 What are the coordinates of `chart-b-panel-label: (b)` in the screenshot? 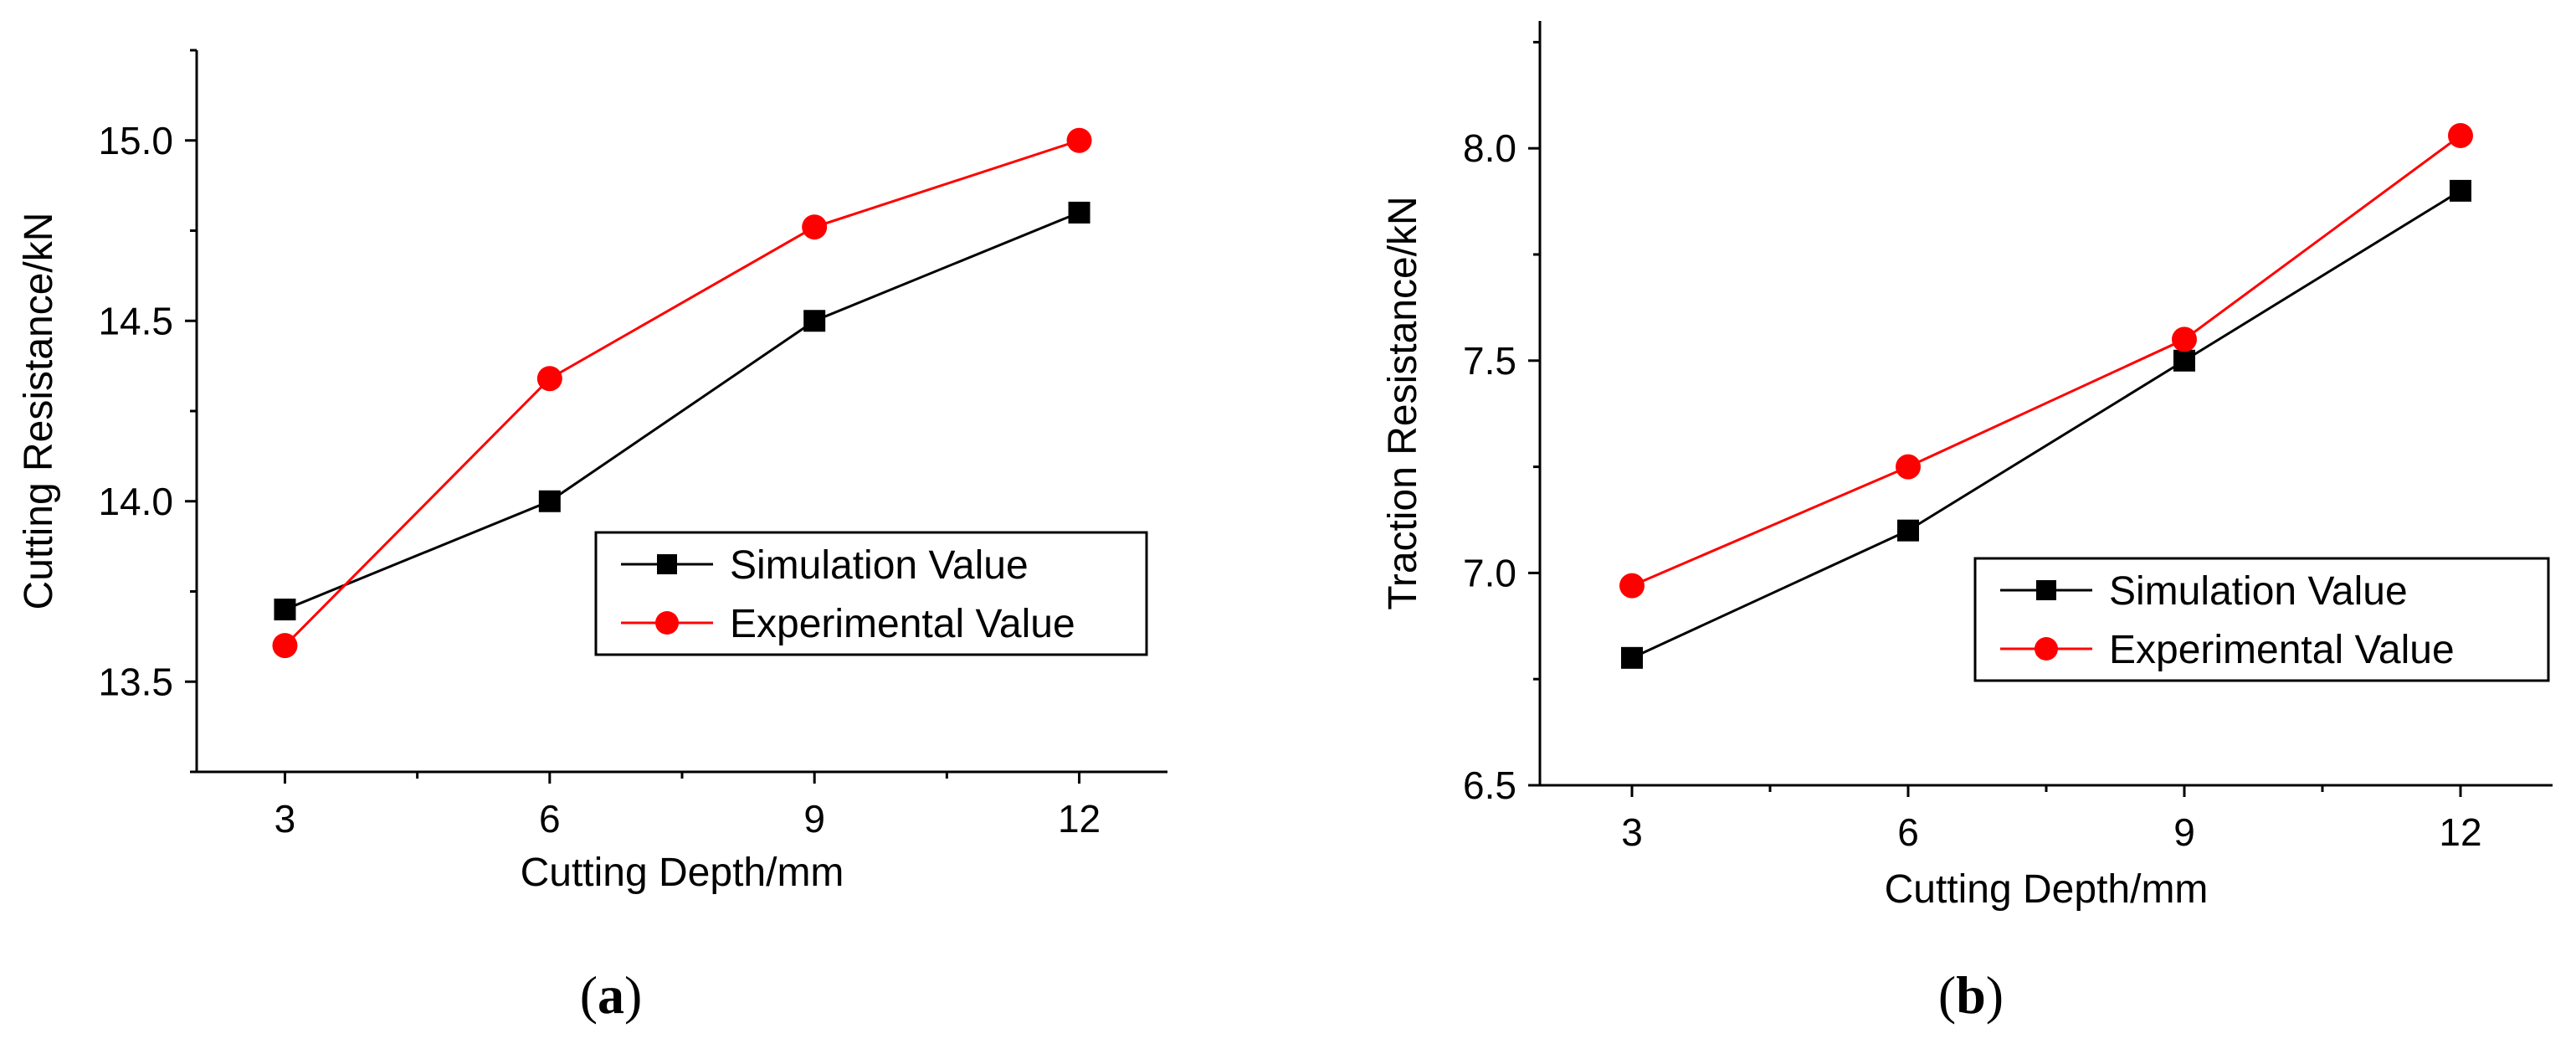 It's located at (1971, 995).